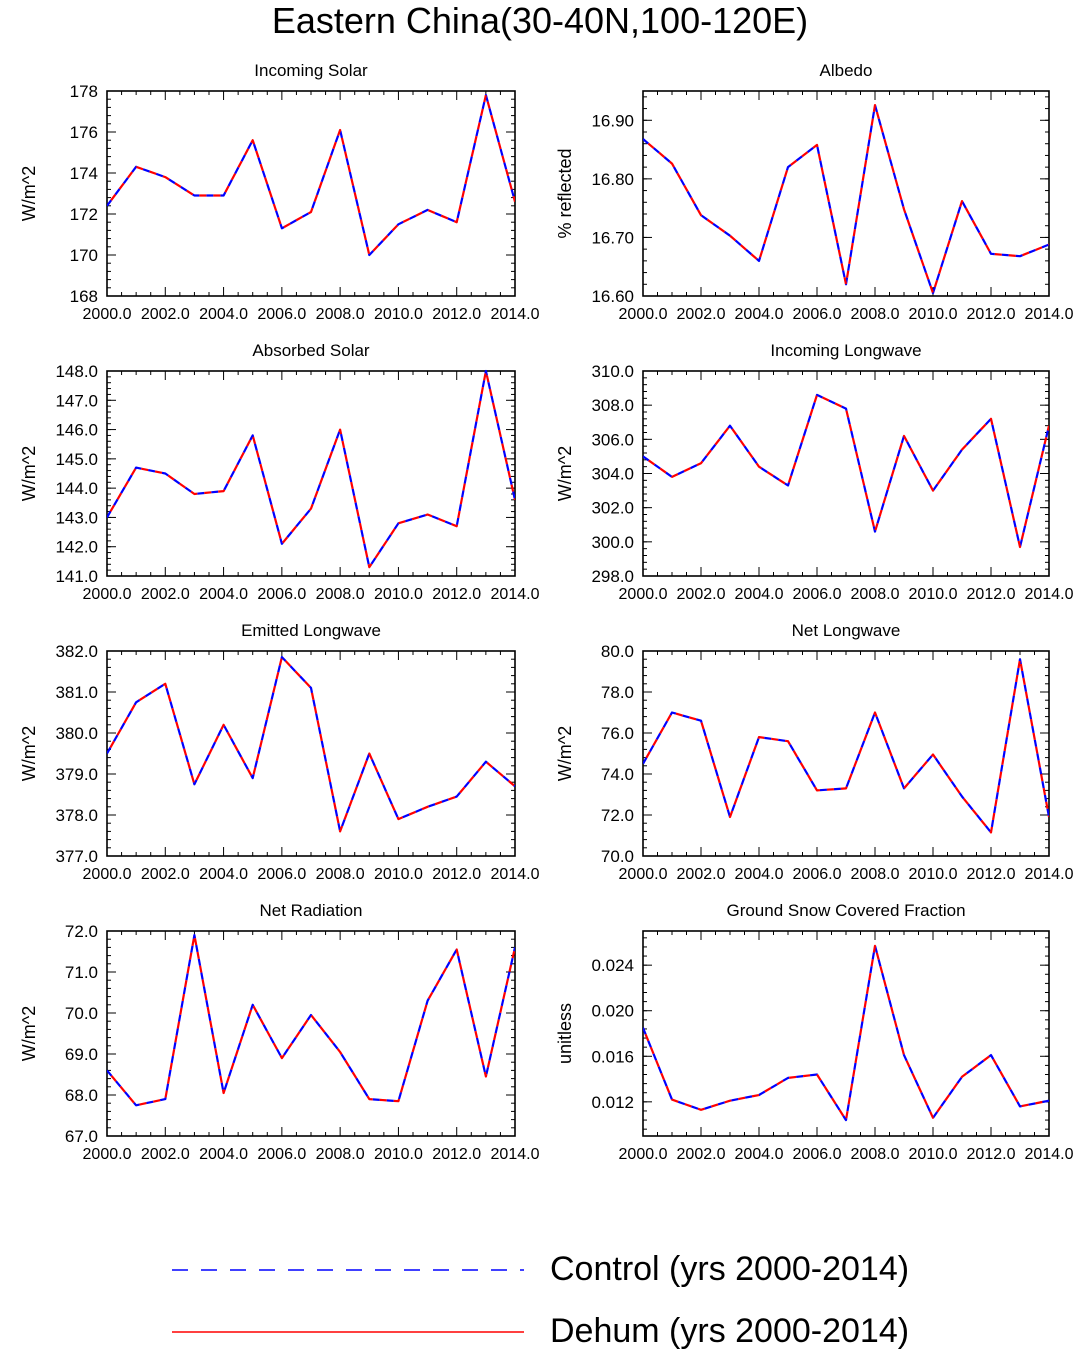 The width and height of the screenshot is (1080, 1351). I want to click on panel-title: Ground Snow Covered Fraction, so click(845, 910).